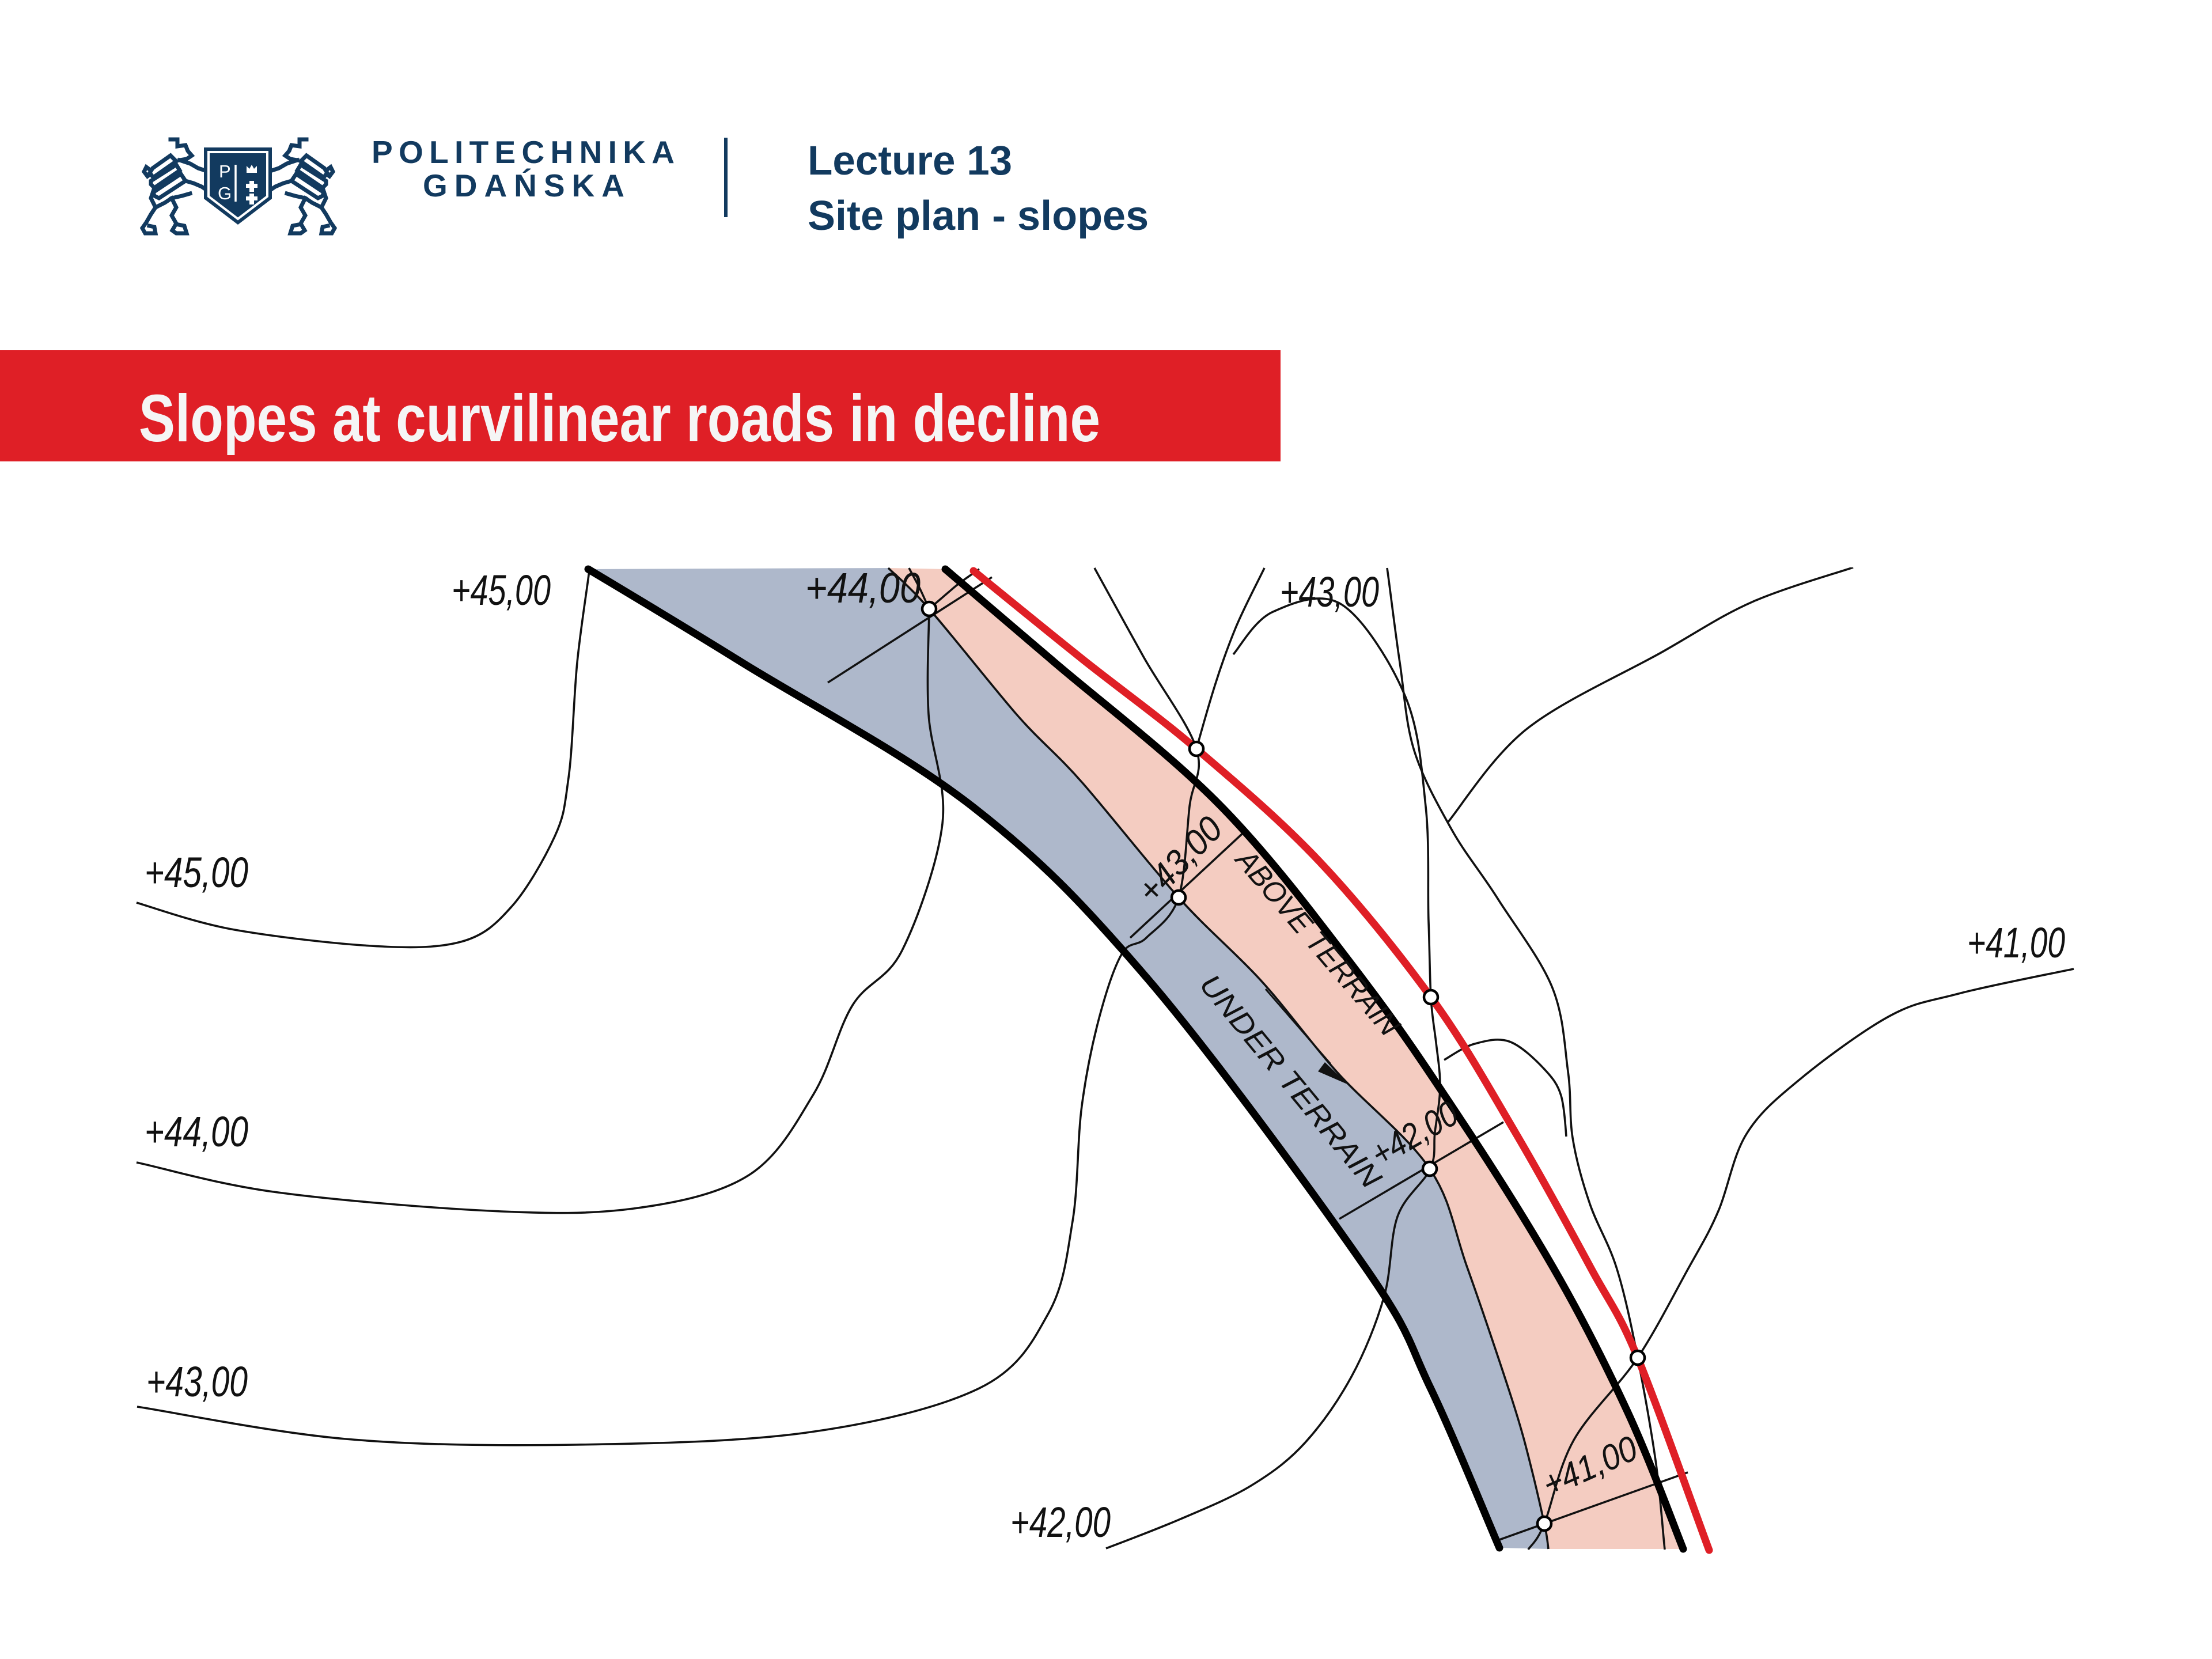  Describe the element at coordinates (978, 216) in the screenshot. I see `svg-text: Site plan - slopes` at that location.